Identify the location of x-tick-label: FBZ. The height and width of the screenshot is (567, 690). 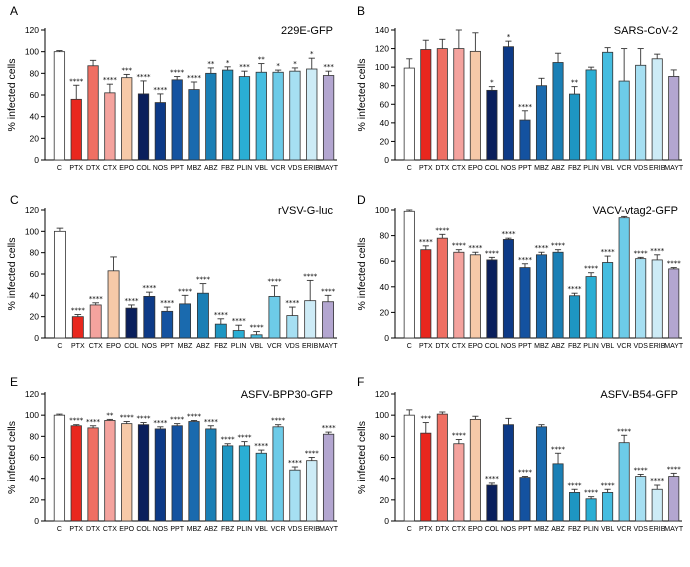
(575, 346).